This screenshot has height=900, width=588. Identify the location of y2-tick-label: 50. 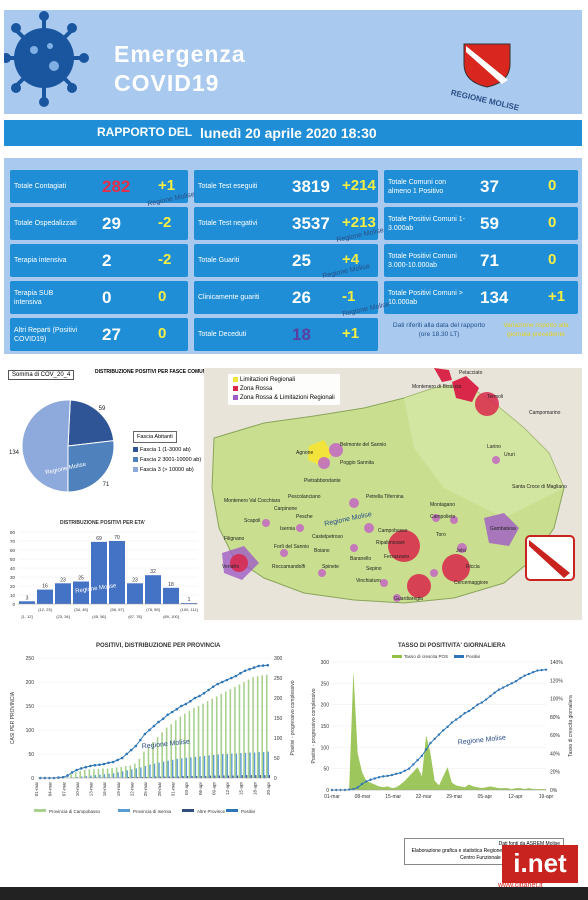
(277, 759).